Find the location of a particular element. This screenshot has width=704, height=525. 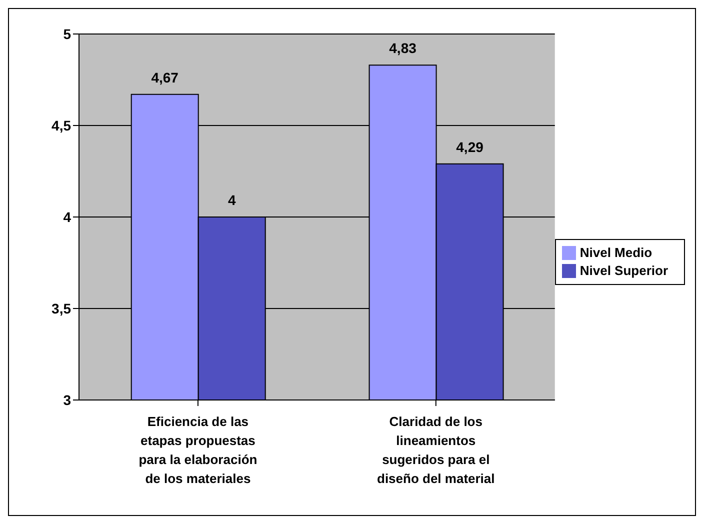

x-tick-label: Eficiencia de las etapas propuestas para la elaboración de los materiales is located at coordinates (198, 450).